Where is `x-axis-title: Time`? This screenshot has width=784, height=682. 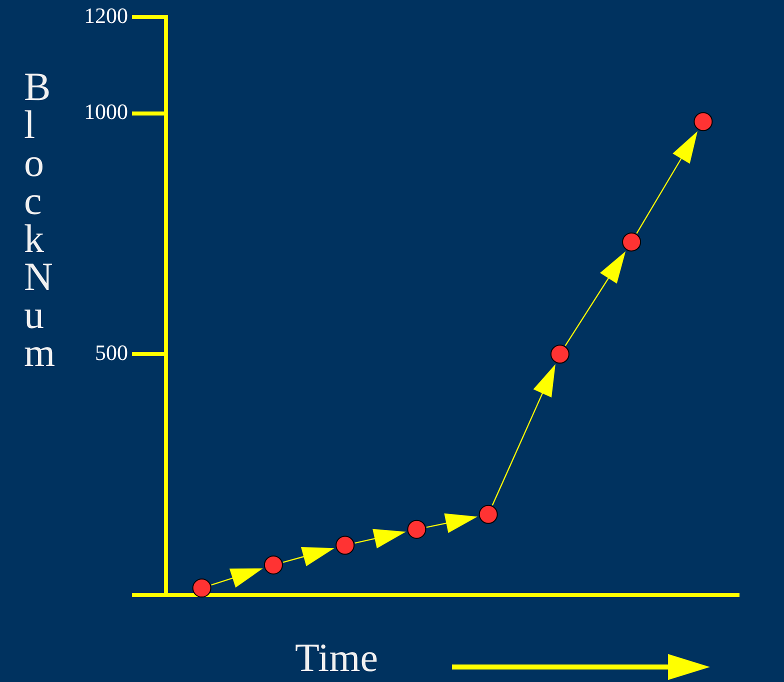 x-axis-title: Time is located at coordinates (336, 657).